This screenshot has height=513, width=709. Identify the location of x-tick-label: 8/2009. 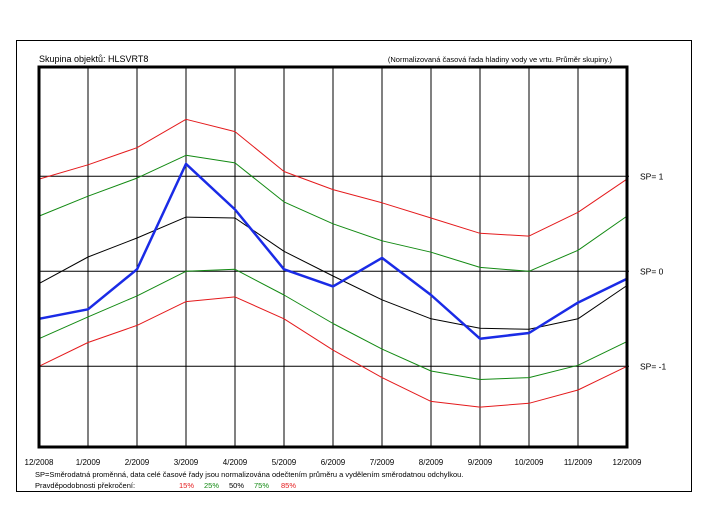
(431, 462).